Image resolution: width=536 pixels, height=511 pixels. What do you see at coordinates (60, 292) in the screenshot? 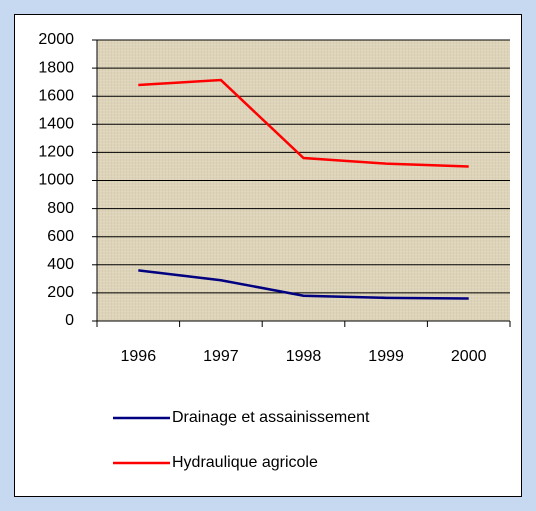
I see `y-tick-label: 200` at bounding box center [60, 292].